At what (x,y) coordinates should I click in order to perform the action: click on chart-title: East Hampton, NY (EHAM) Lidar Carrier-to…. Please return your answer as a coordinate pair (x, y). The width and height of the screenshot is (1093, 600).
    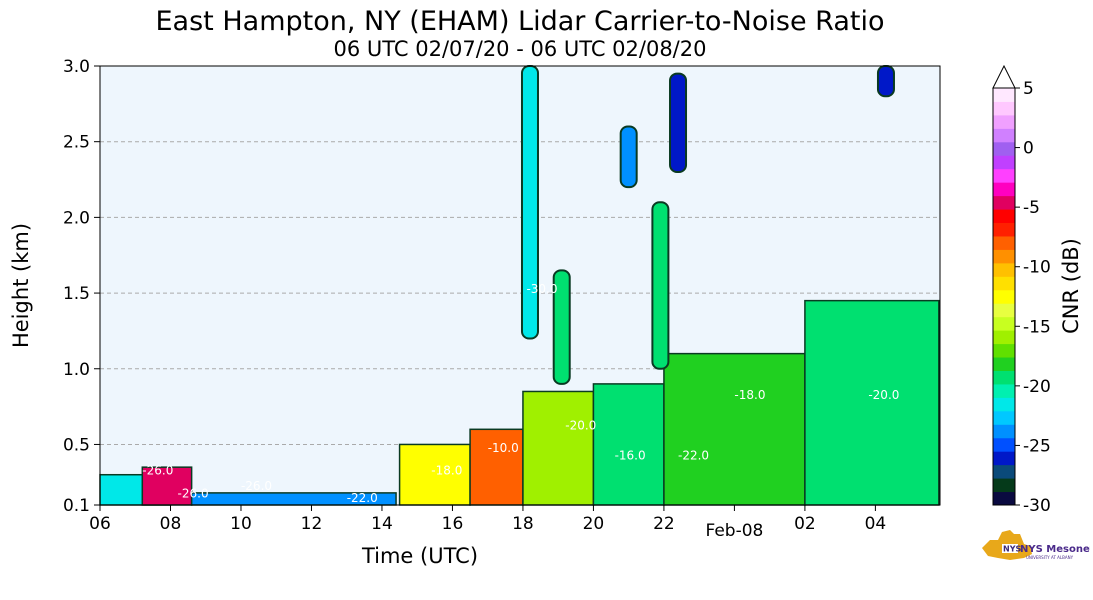
    Looking at the image, I should click on (520, 21).